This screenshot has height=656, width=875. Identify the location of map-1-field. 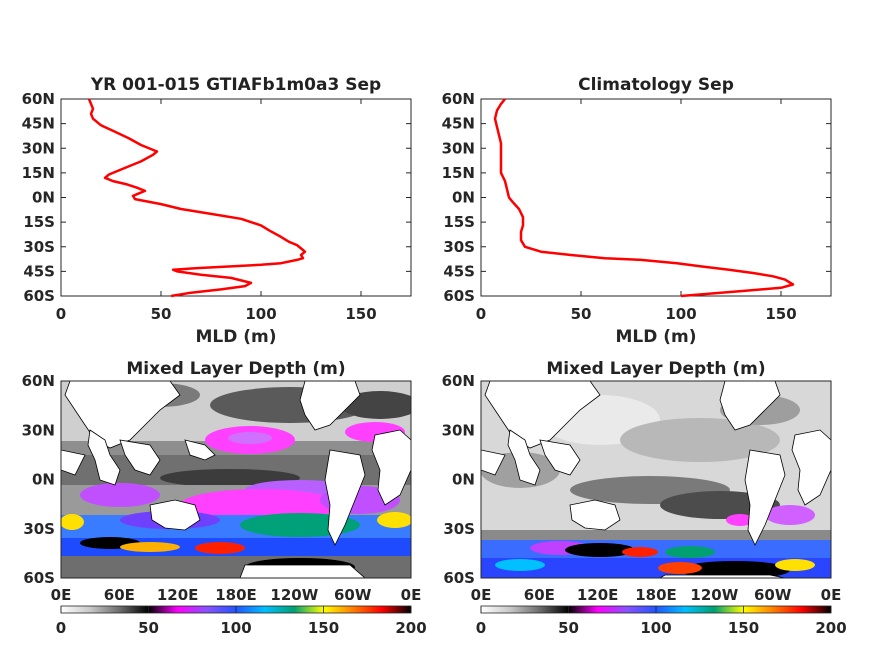
(236, 479).